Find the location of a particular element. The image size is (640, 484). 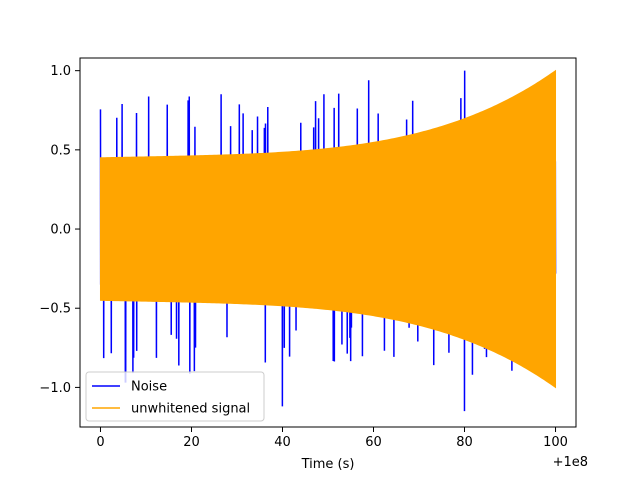

legend-label-unwhitened-signal: unwhitened signal is located at coordinates (190, 409).